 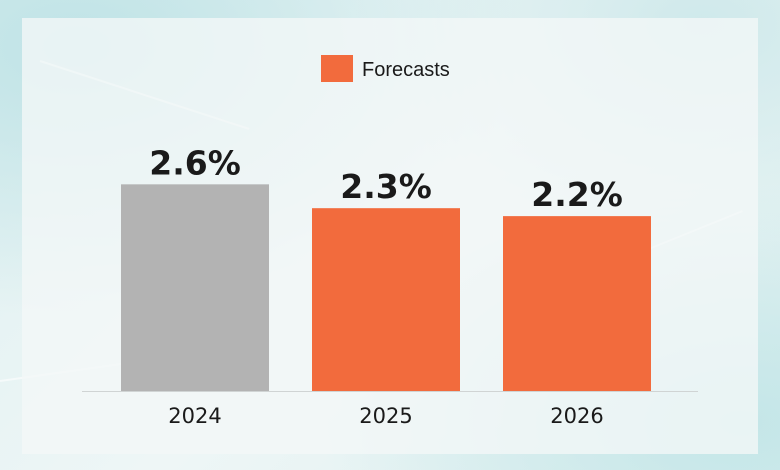 I want to click on value-labels: 2.6% 2.3% 2.2%, so click(x=386, y=178).